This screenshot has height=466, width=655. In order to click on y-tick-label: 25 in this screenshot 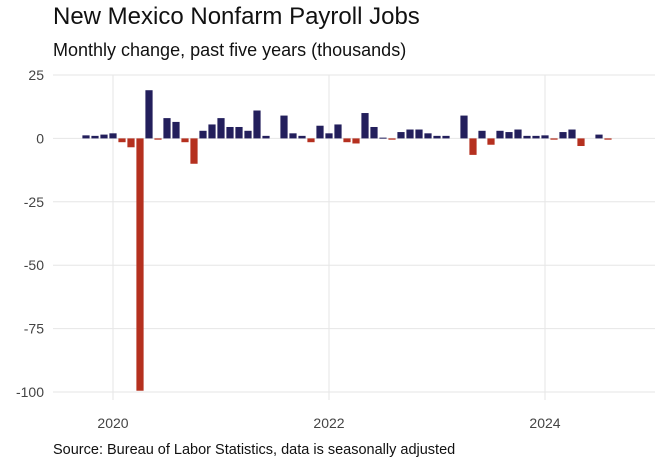, I will do `click(36, 75)`.